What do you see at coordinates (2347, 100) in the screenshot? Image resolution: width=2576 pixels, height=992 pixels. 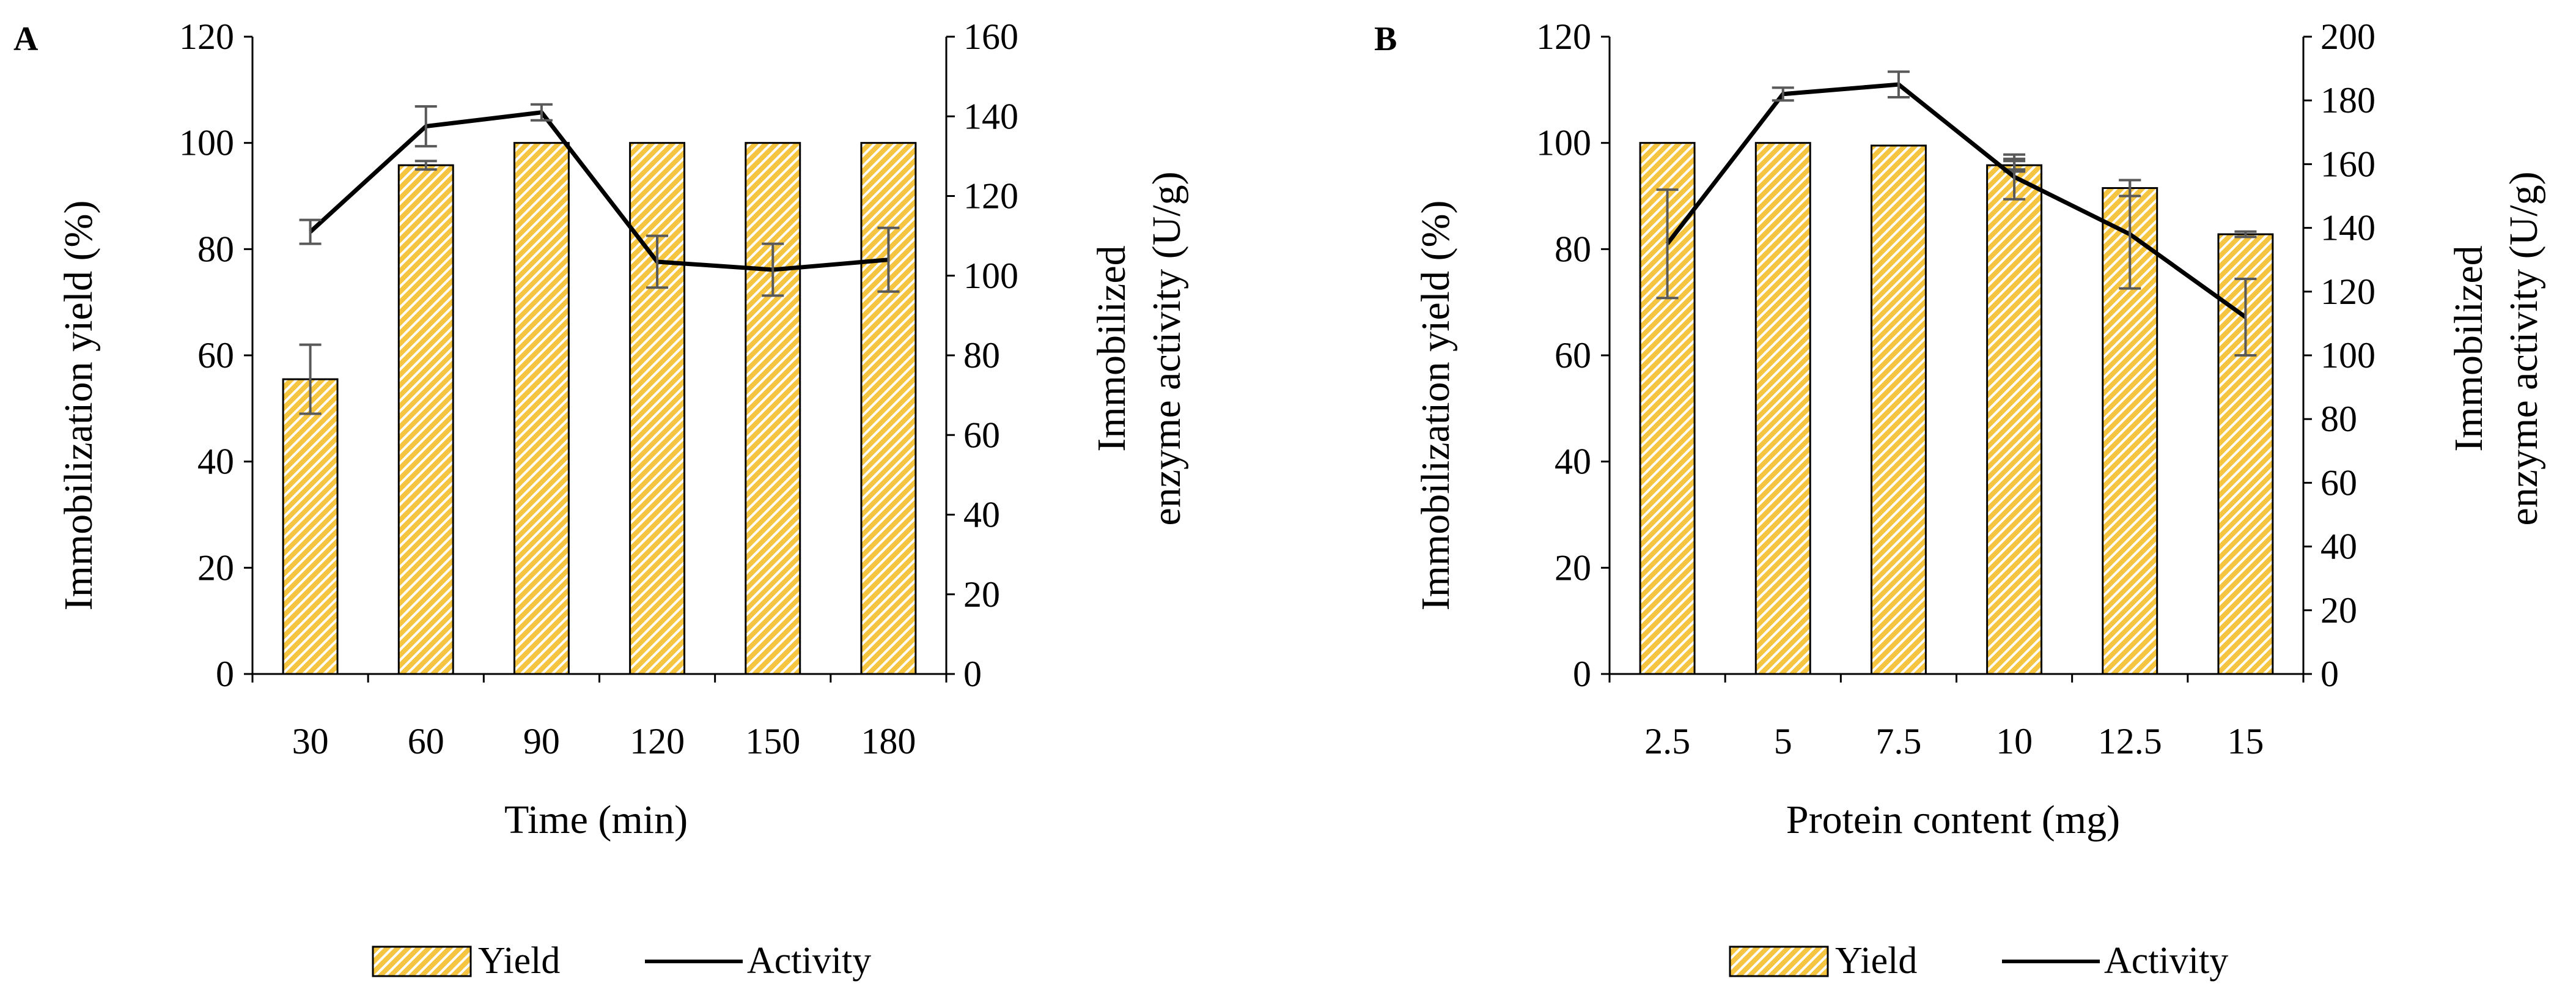 I see `right-tick-label: 180` at bounding box center [2347, 100].